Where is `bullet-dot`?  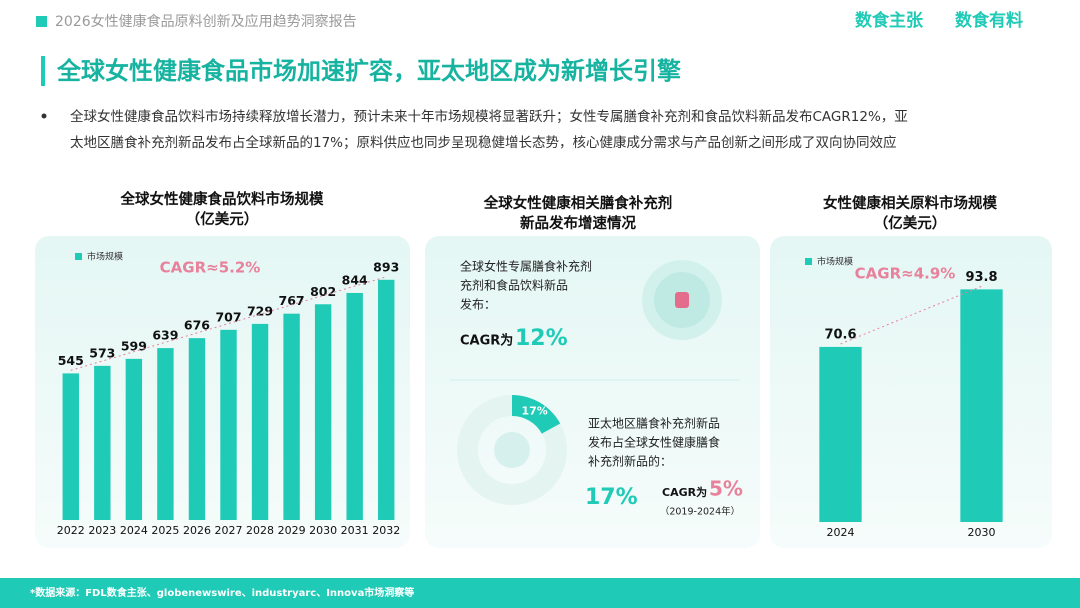 bullet-dot is located at coordinates (44, 116).